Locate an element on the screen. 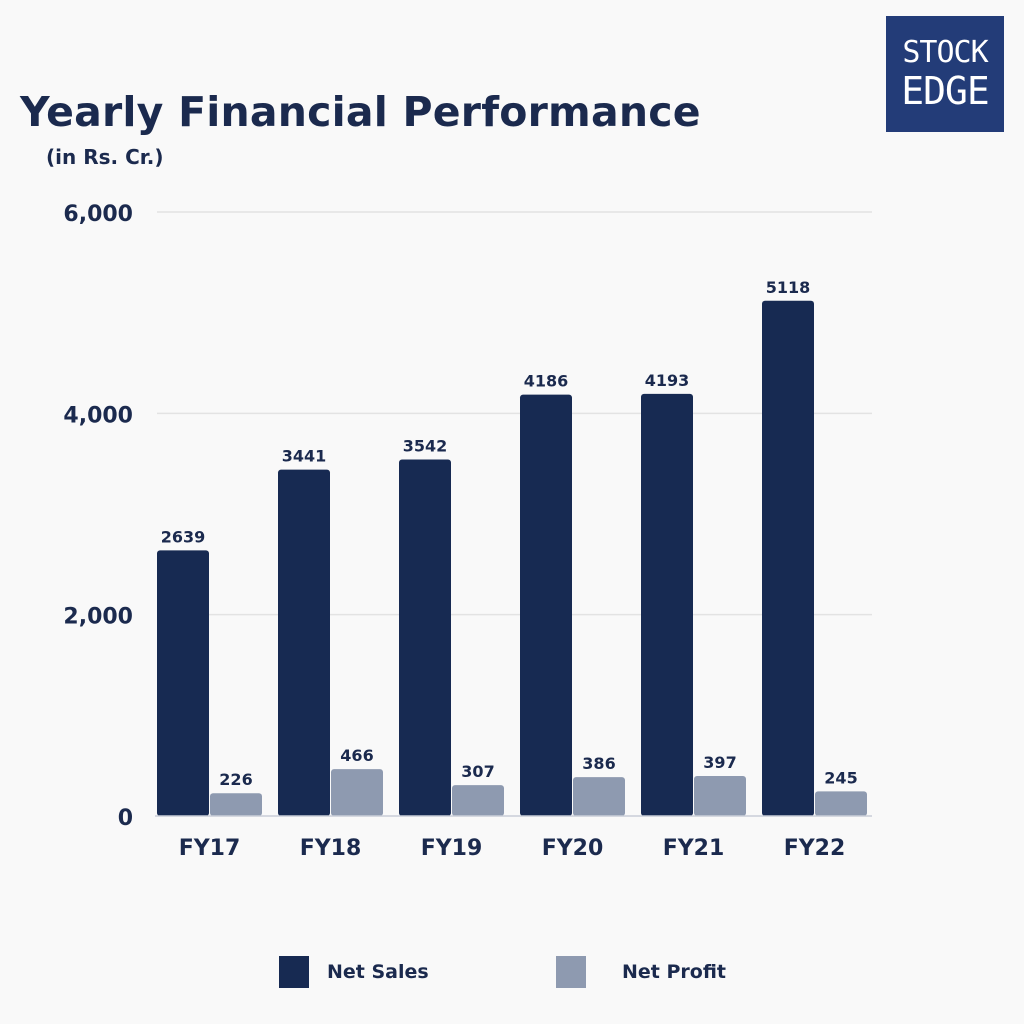 The width and height of the screenshot is (1024, 1024). x-tick-label: FY17 is located at coordinates (210, 848).